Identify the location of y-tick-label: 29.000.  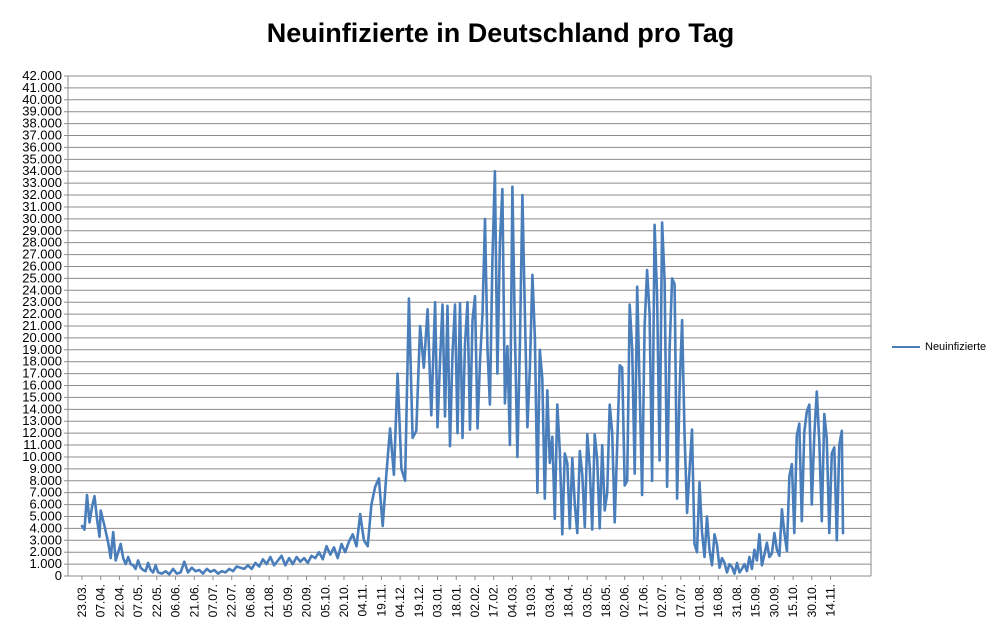
(42, 230).